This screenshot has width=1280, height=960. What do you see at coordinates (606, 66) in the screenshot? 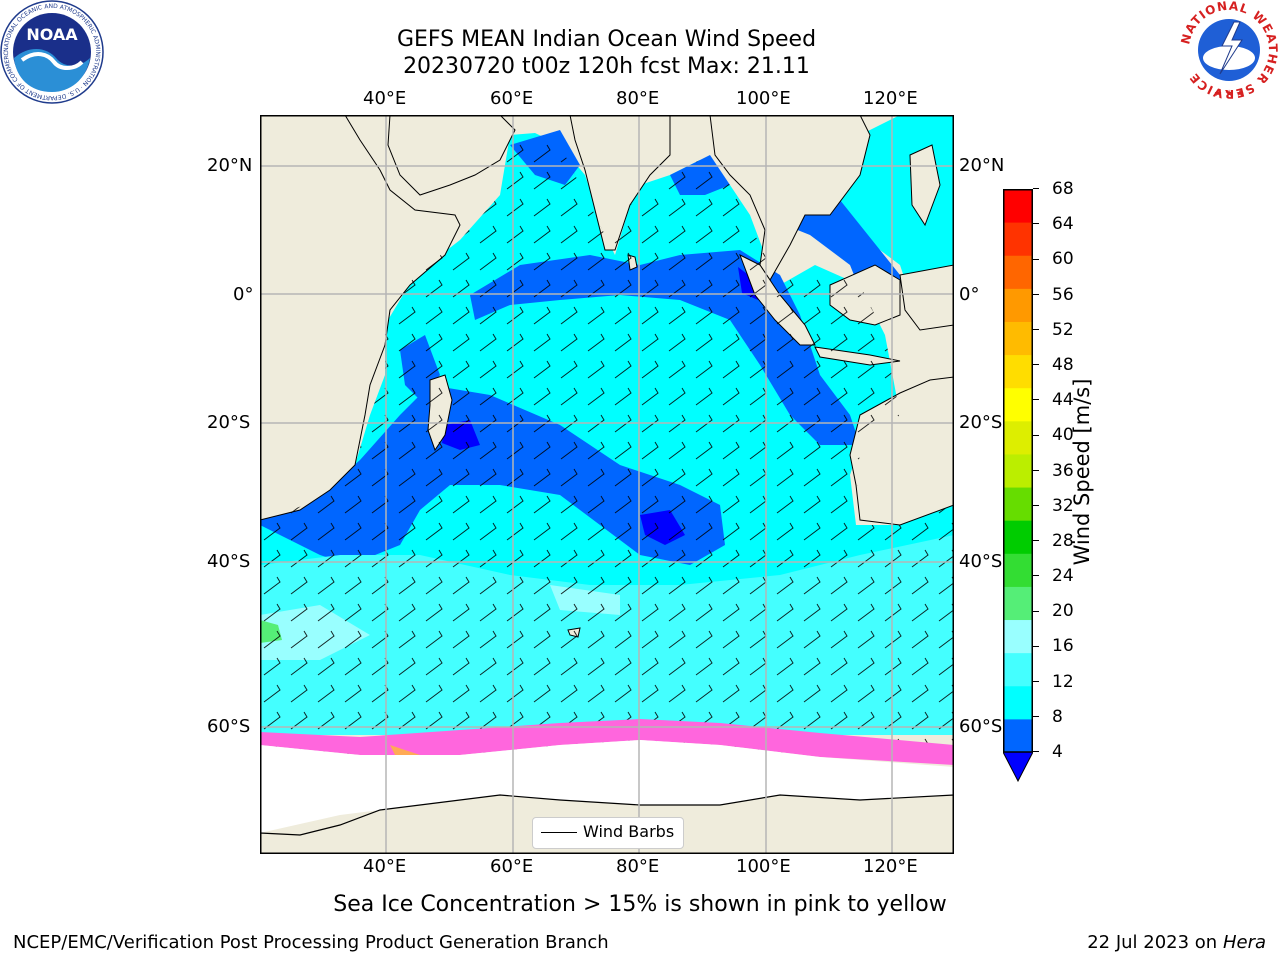
I see `map-subtitle: 20230720 t00z 120h fcst Max: 21.11` at bounding box center [606, 66].